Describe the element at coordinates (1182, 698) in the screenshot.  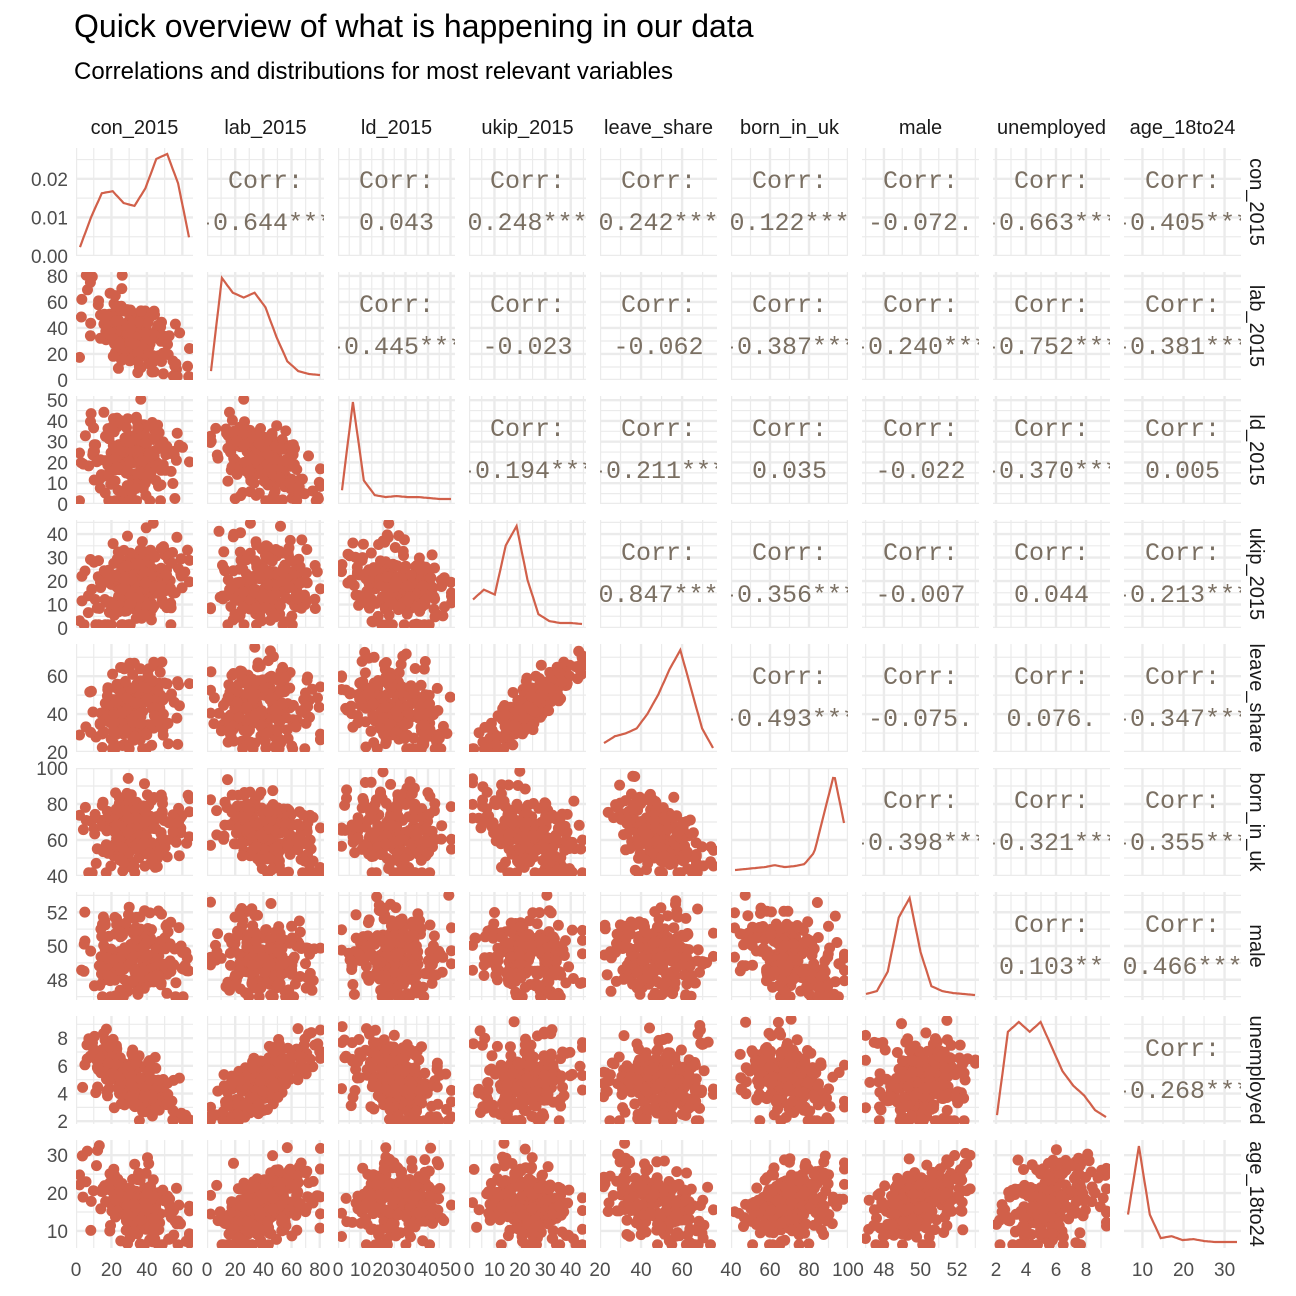
I see `panel-age_18to24-leave_share: Corr:-0.347***` at that location.